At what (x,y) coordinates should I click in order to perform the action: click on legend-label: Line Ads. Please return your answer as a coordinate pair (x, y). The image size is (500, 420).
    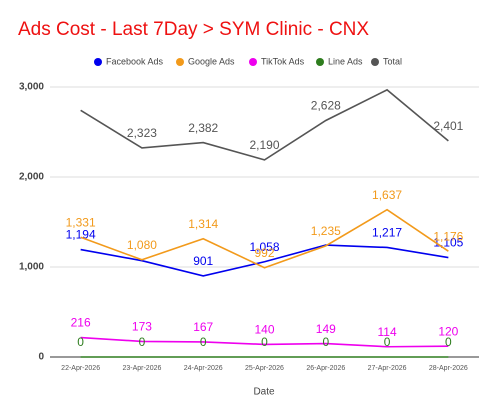
    Looking at the image, I should click on (345, 61).